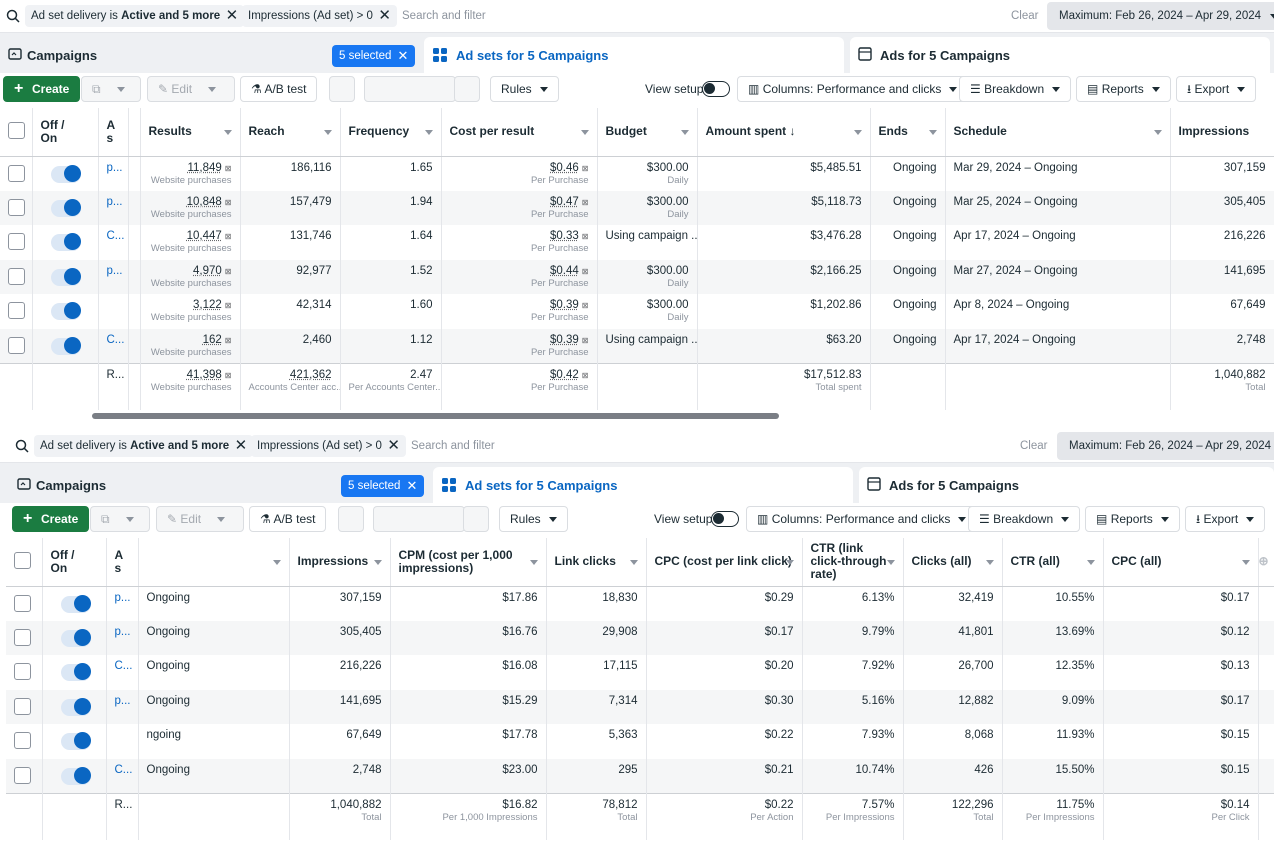  Describe the element at coordinates (533, 519) in the screenshot. I see `rules-button: Rules` at that location.